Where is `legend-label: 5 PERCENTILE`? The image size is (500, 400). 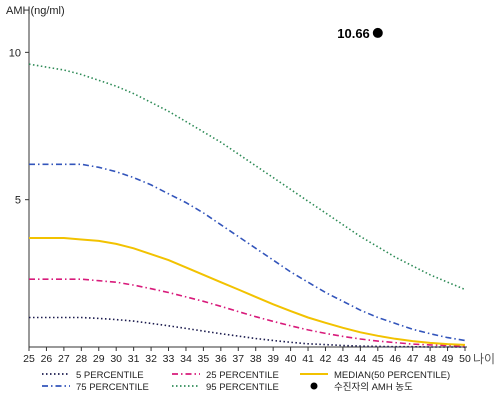 legend-label: 5 PERCENTILE is located at coordinates (110, 375).